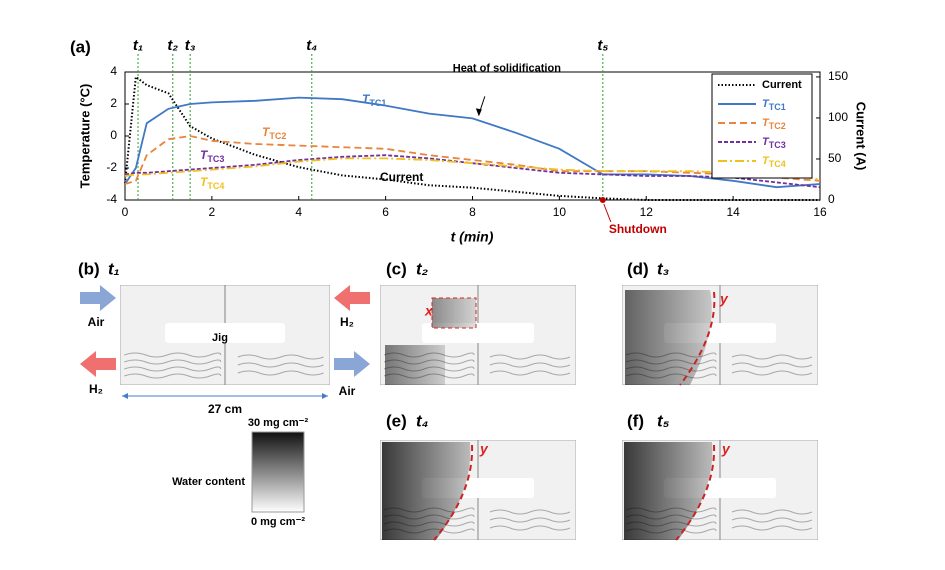  I want to click on panel-label: (f), so click(635, 420).